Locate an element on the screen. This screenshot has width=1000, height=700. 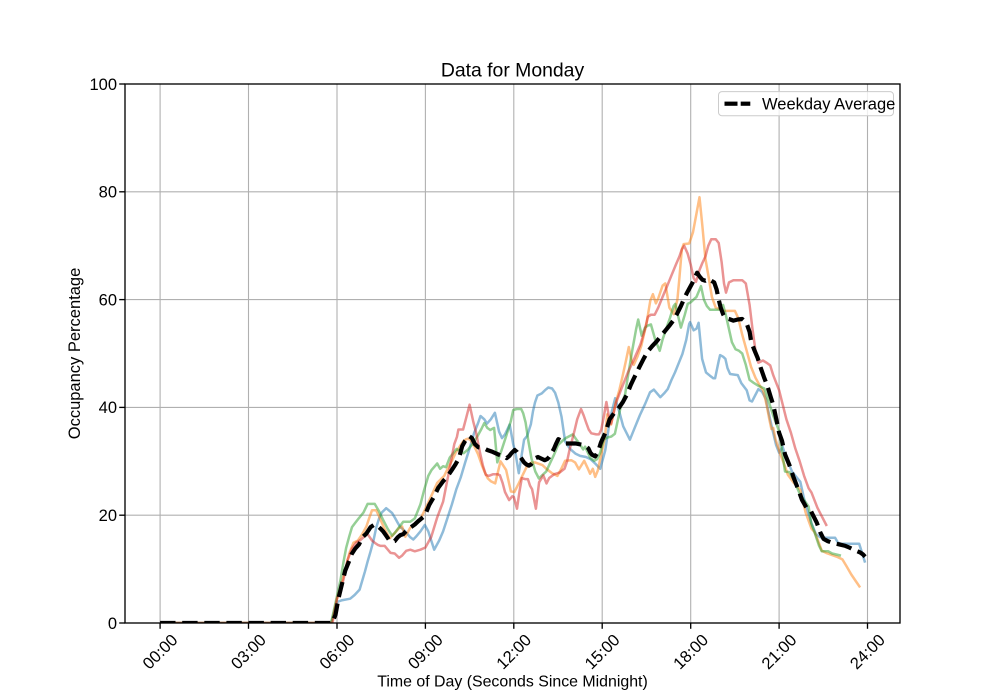
svg-text: 0 is located at coordinates (112, 624).